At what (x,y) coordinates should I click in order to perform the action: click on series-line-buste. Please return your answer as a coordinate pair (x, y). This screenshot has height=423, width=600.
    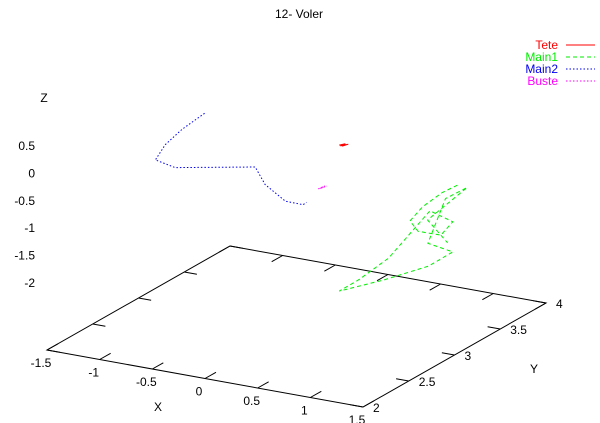
    Looking at the image, I should click on (323, 187).